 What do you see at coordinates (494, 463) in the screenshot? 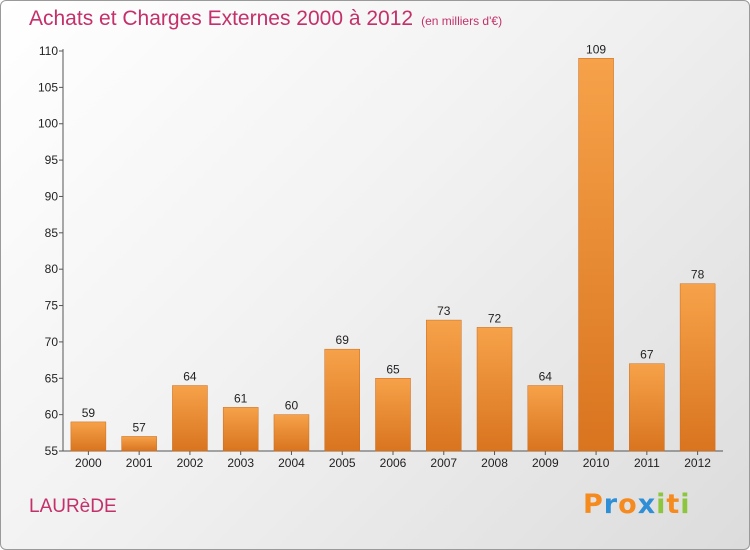
I see `x-tick-label: 2008` at bounding box center [494, 463].